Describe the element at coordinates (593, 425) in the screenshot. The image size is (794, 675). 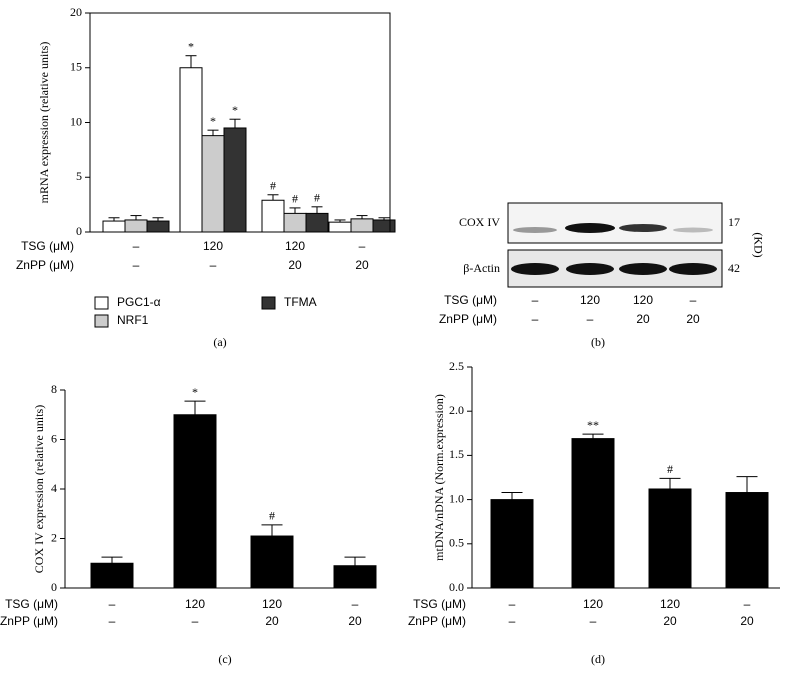
I see `annotation: **` at that location.